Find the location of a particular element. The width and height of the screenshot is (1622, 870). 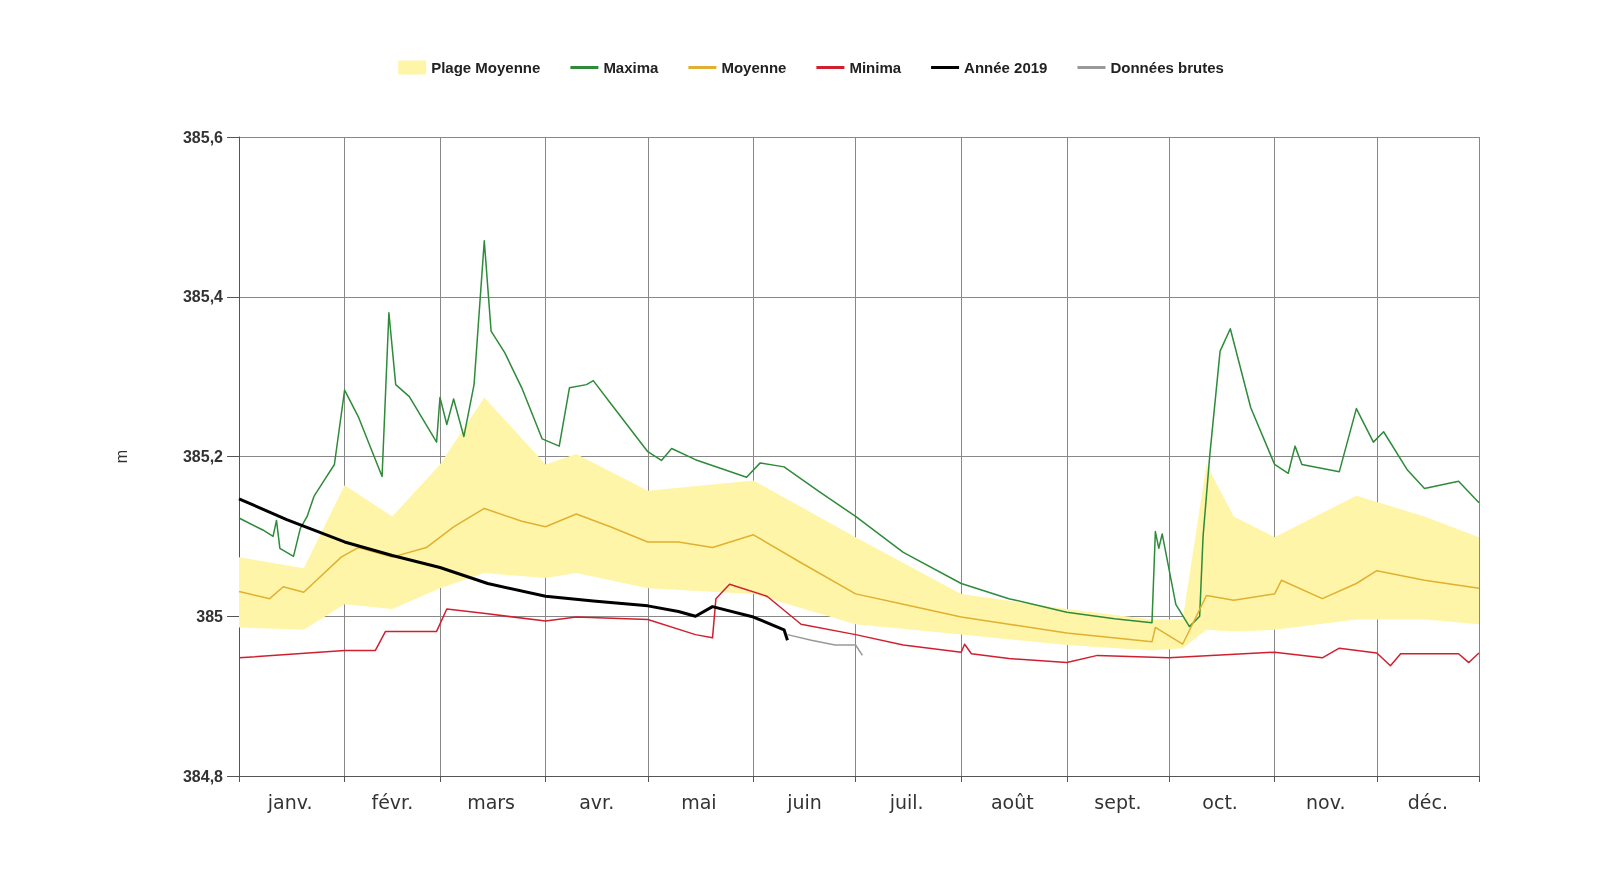

legend-label: Année 2019 is located at coordinates (1006, 67).